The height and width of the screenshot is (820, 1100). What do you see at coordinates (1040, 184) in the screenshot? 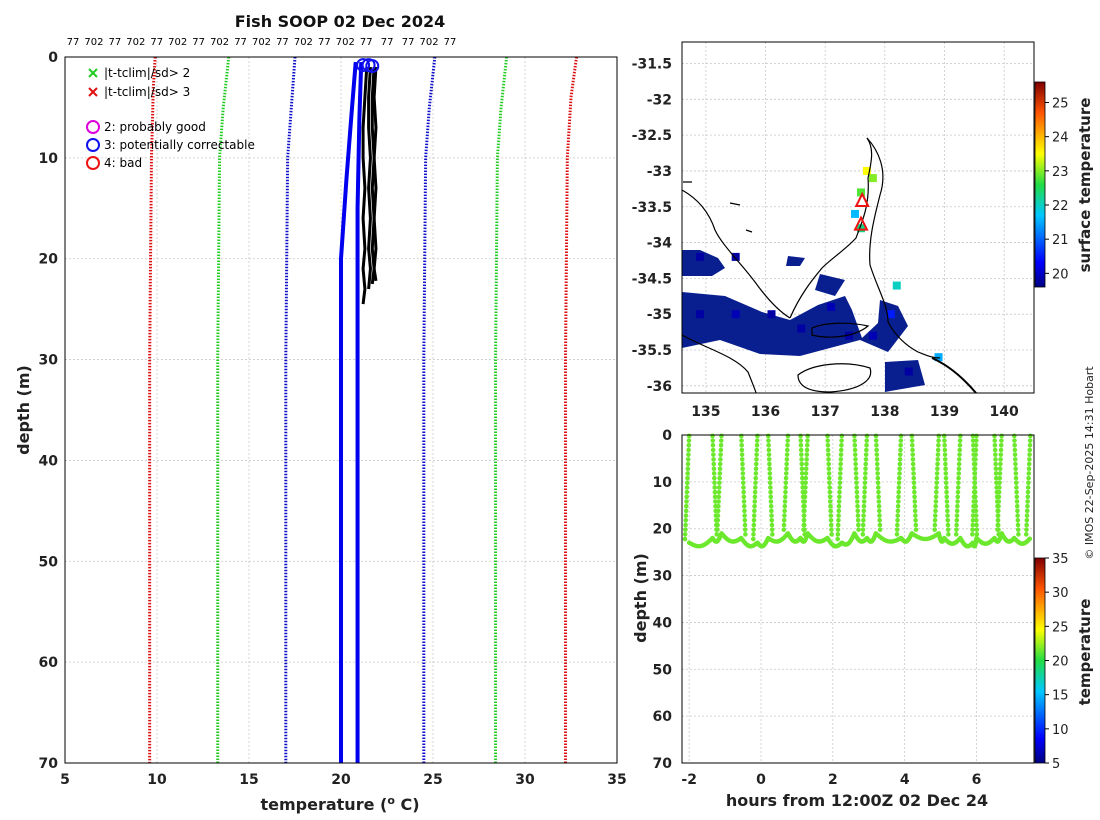
I see `map-colorbar` at bounding box center [1040, 184].